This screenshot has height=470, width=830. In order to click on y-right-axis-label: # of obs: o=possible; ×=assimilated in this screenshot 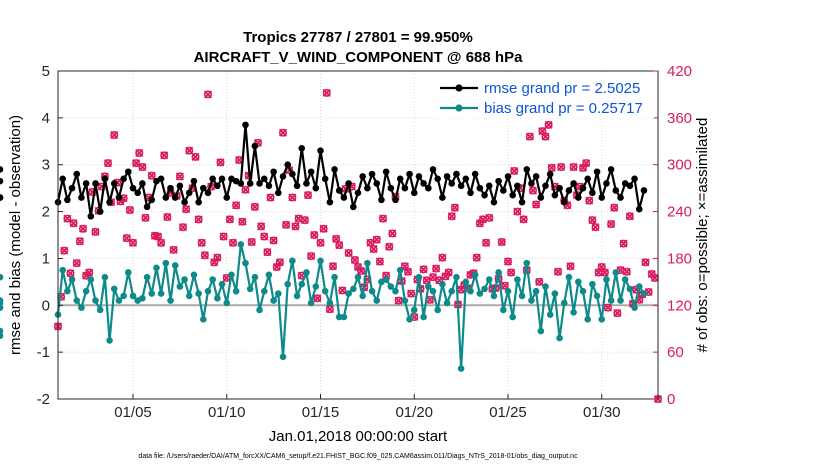, I will do `click(702, 235)`.